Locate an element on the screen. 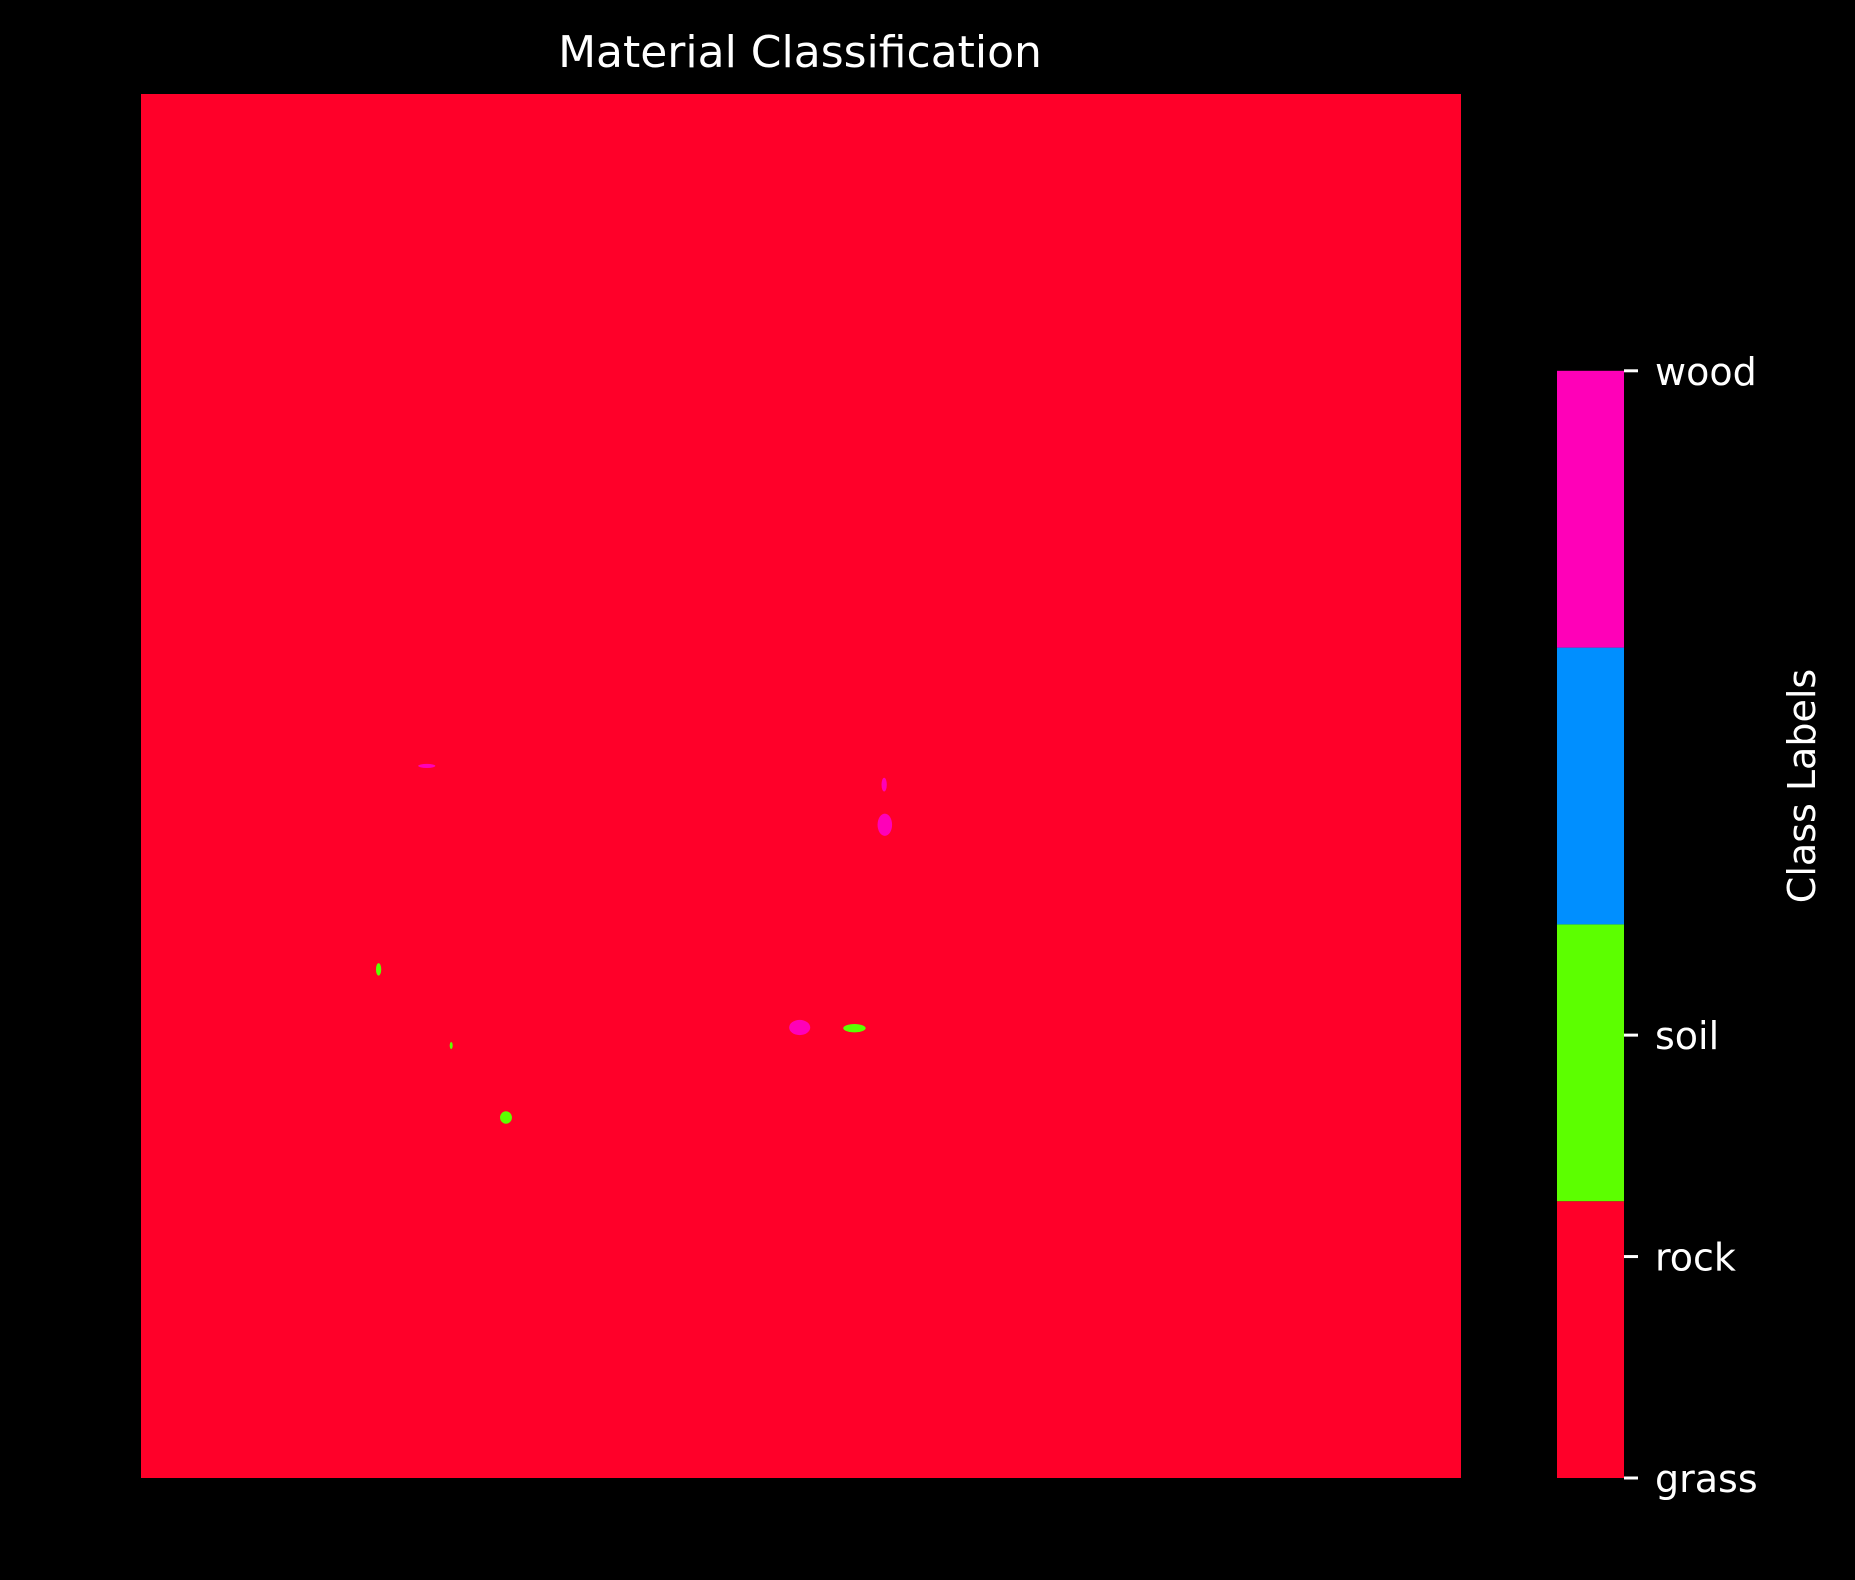  colorbar-tick-label-wood: wood is located at coordinates (1706, 372).